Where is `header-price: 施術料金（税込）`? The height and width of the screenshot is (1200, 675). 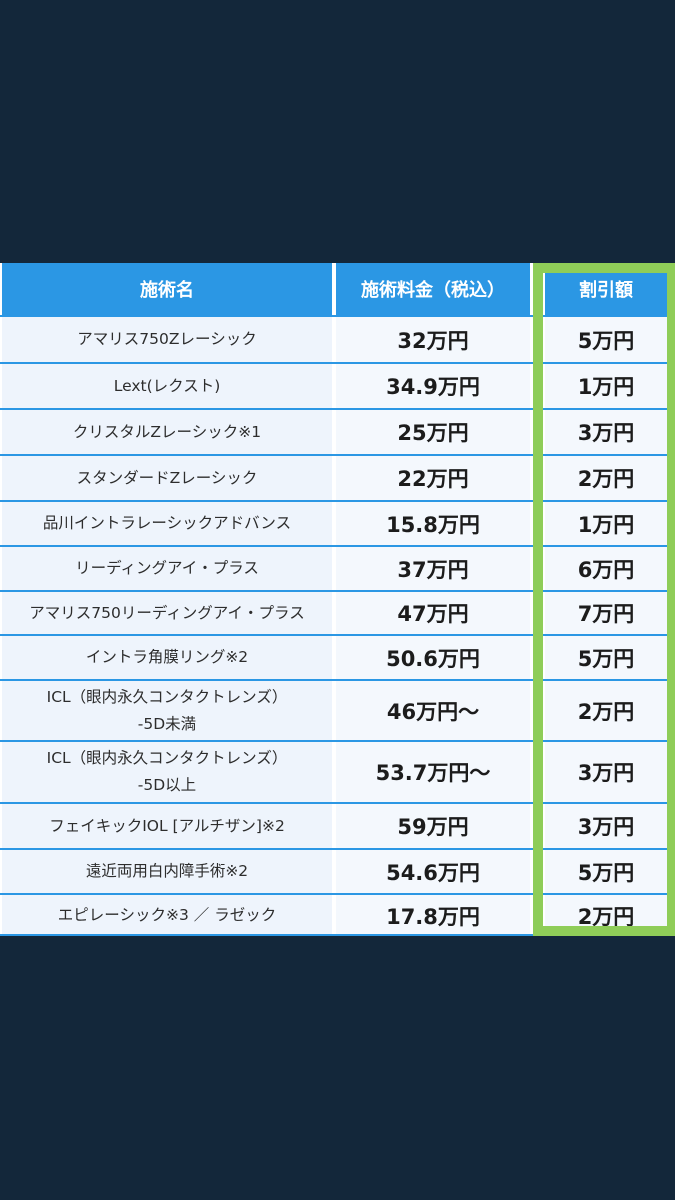
header-price: 施術料金（税込） is located at coordinates (433, 289).